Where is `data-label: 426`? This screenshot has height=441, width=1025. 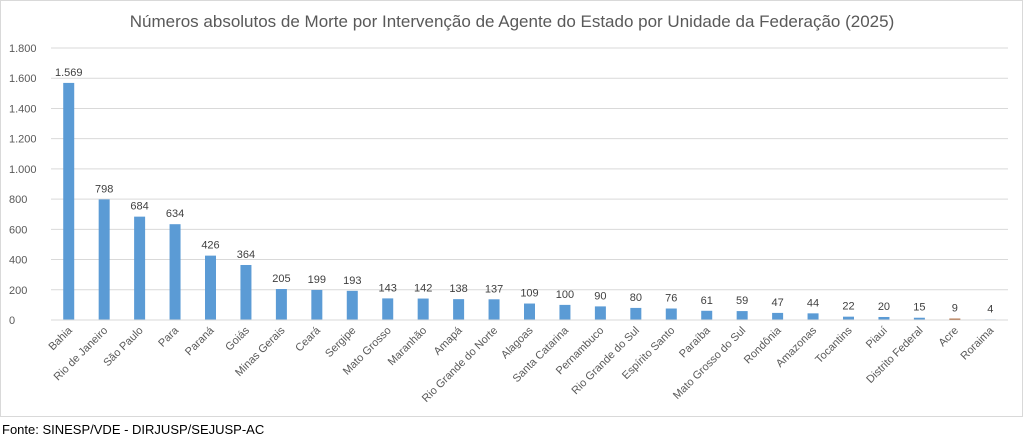
data-label: 426 is located at coordinates (210, 246).